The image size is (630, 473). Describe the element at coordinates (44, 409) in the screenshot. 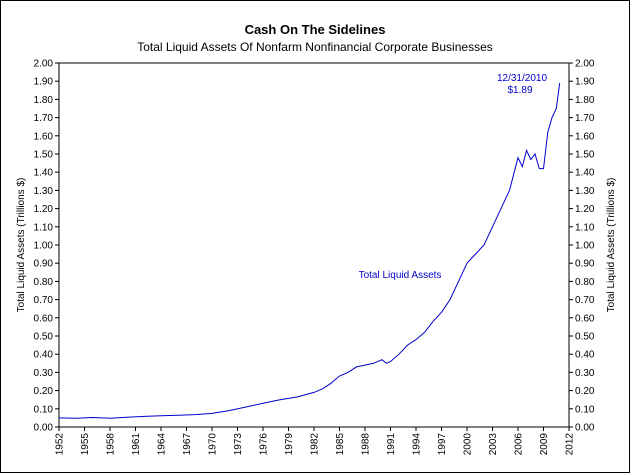

I see `y-tick-label-left: 0.10` at that location.